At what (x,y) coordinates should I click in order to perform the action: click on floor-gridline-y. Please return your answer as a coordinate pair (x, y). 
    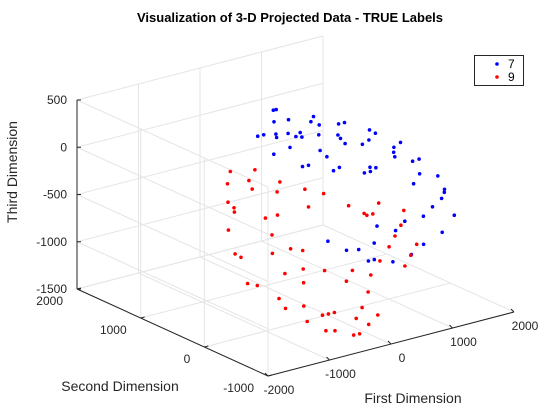
    Looking at the image, I should click on (263, 286).